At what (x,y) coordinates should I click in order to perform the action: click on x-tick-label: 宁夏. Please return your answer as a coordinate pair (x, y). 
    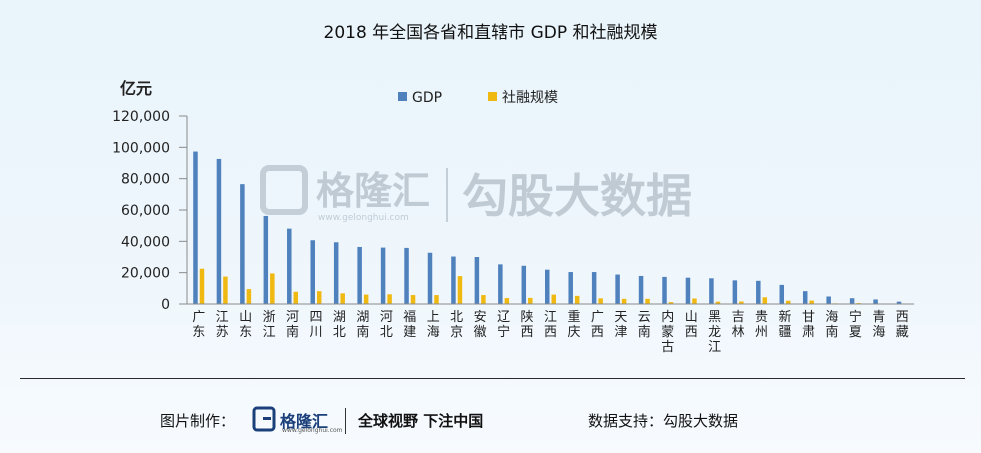
    Looking at the image, I should click on (855, 324).